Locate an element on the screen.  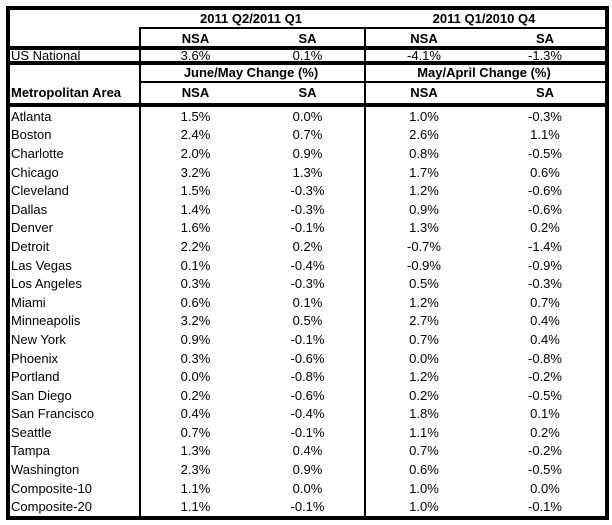
col-header-q-sa-2: SA is located at coordinates (545, 38).